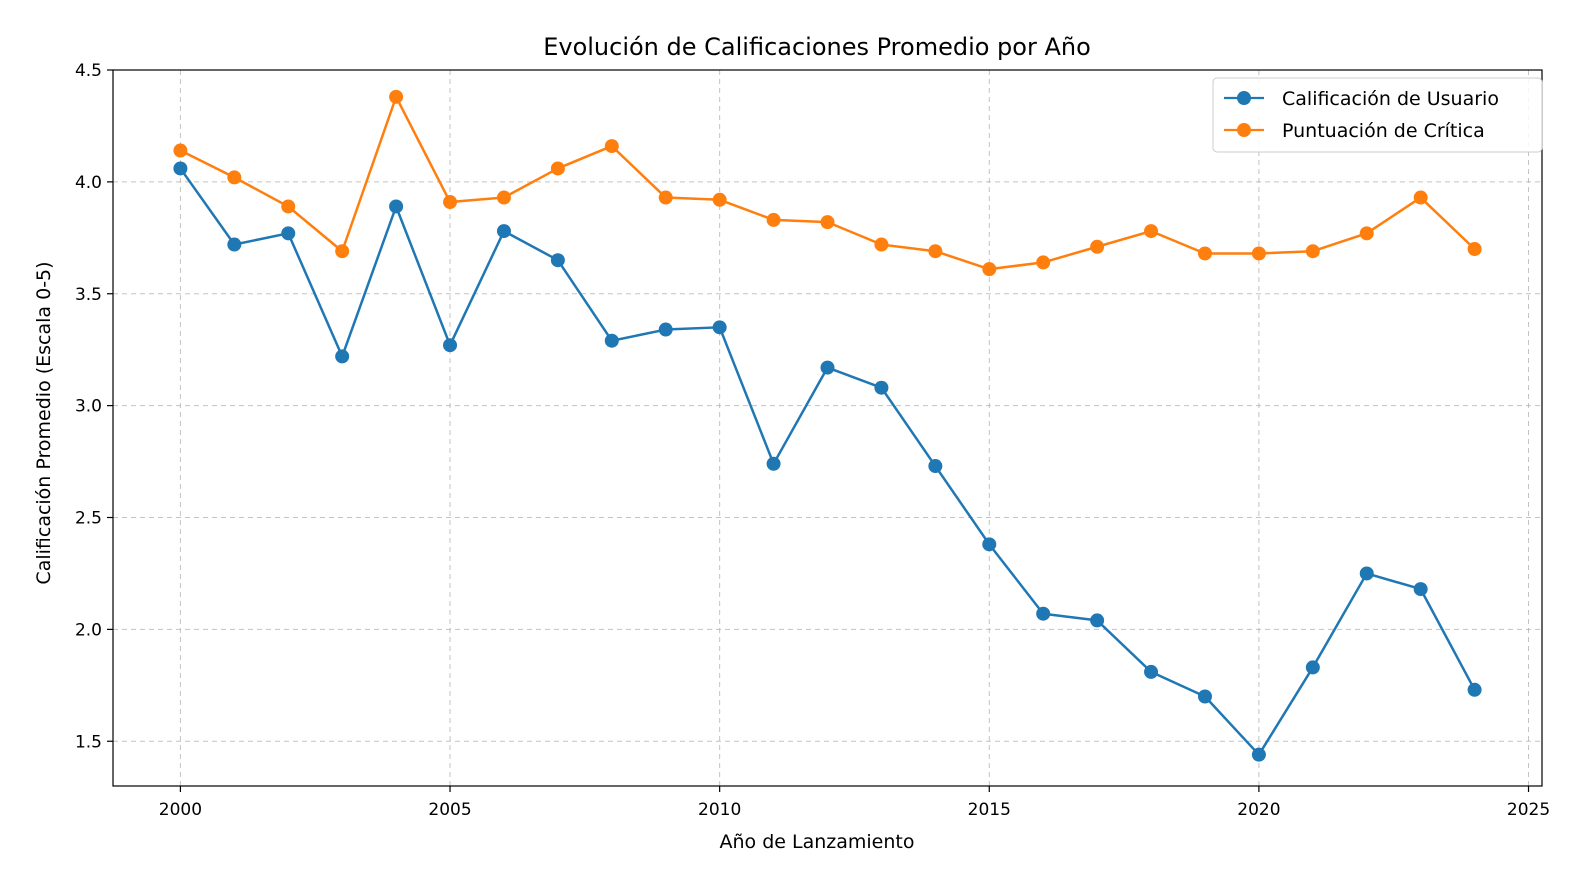 This screenshot has width=1589, height=880. Describe the element at coordinates (88, 183) in the screenshot. I see `y-tick-label: 4.0` at that location.